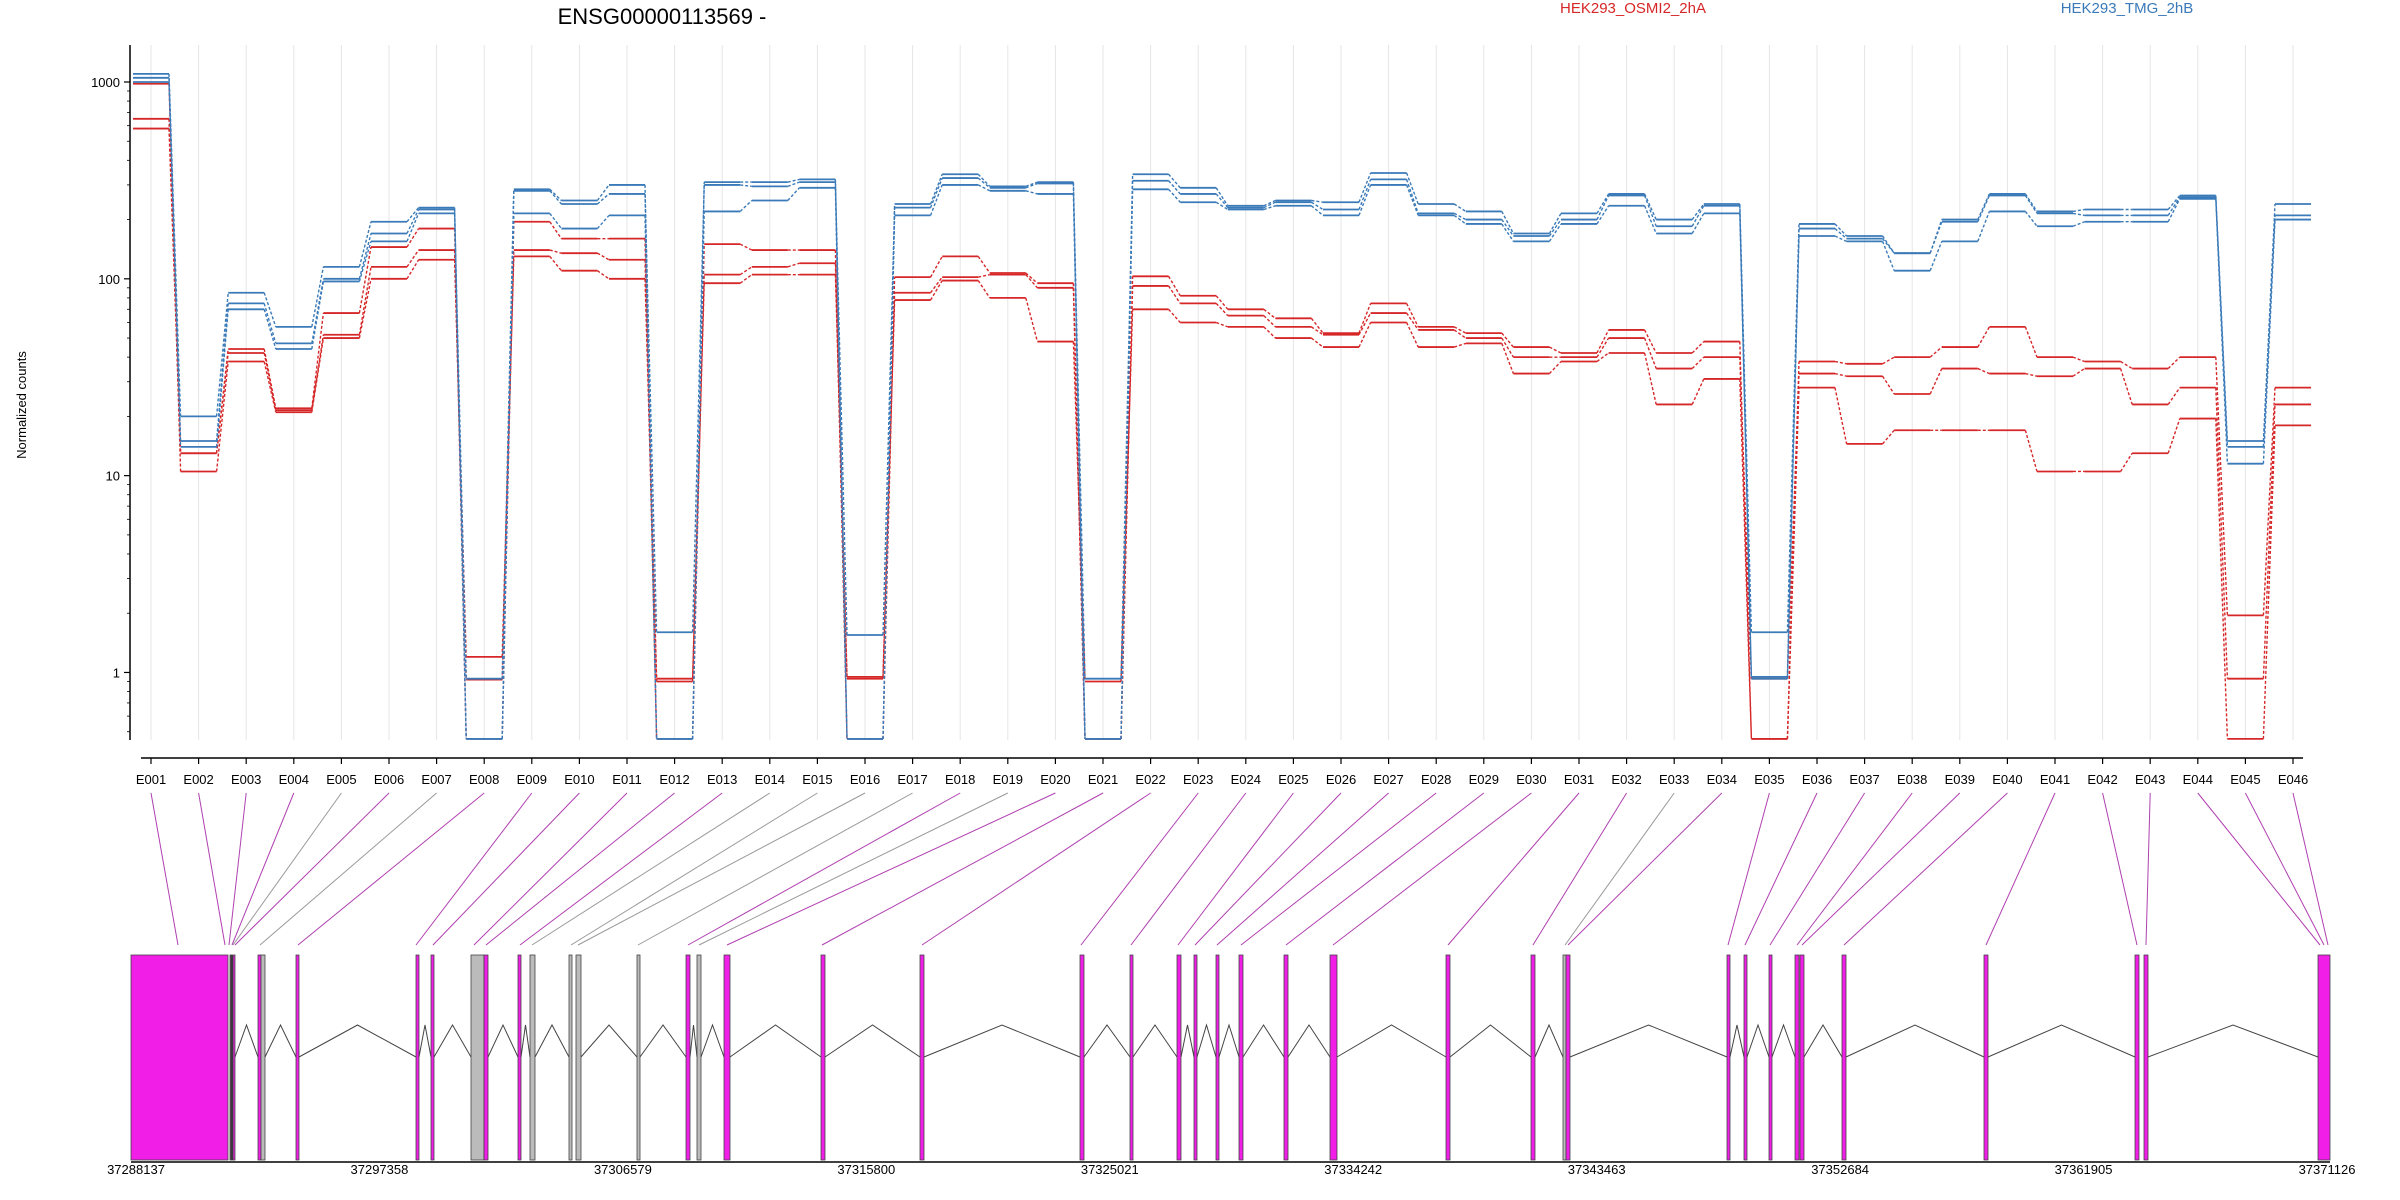  I want to click on x-tick-label: E018, so click(960, 779).